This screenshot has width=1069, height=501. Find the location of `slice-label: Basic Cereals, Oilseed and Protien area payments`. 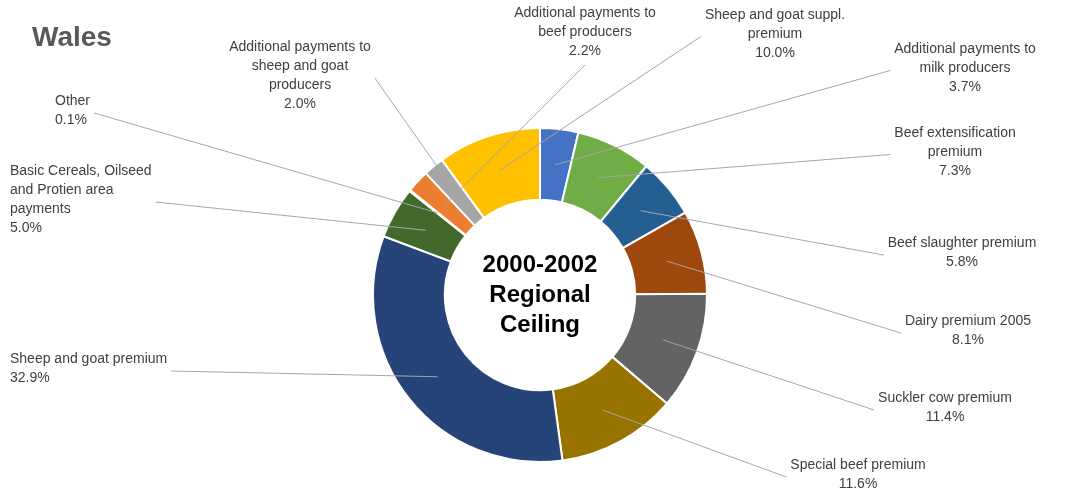

slice-label: Basic Cereals, Oilseed and Protien area payments is located at coordinates (81, 188).